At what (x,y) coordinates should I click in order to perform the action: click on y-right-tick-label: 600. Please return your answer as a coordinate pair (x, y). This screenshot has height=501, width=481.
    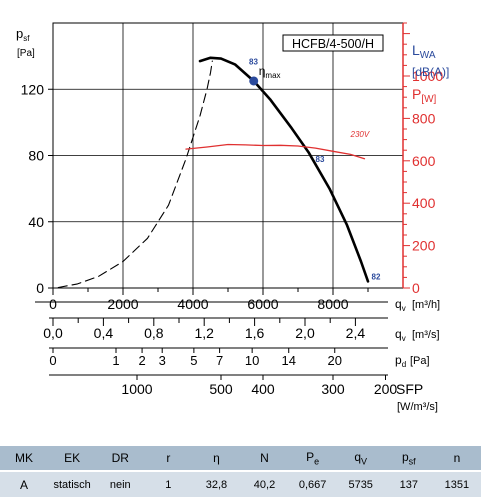
    Looking at the image, I should click on (424, 161).